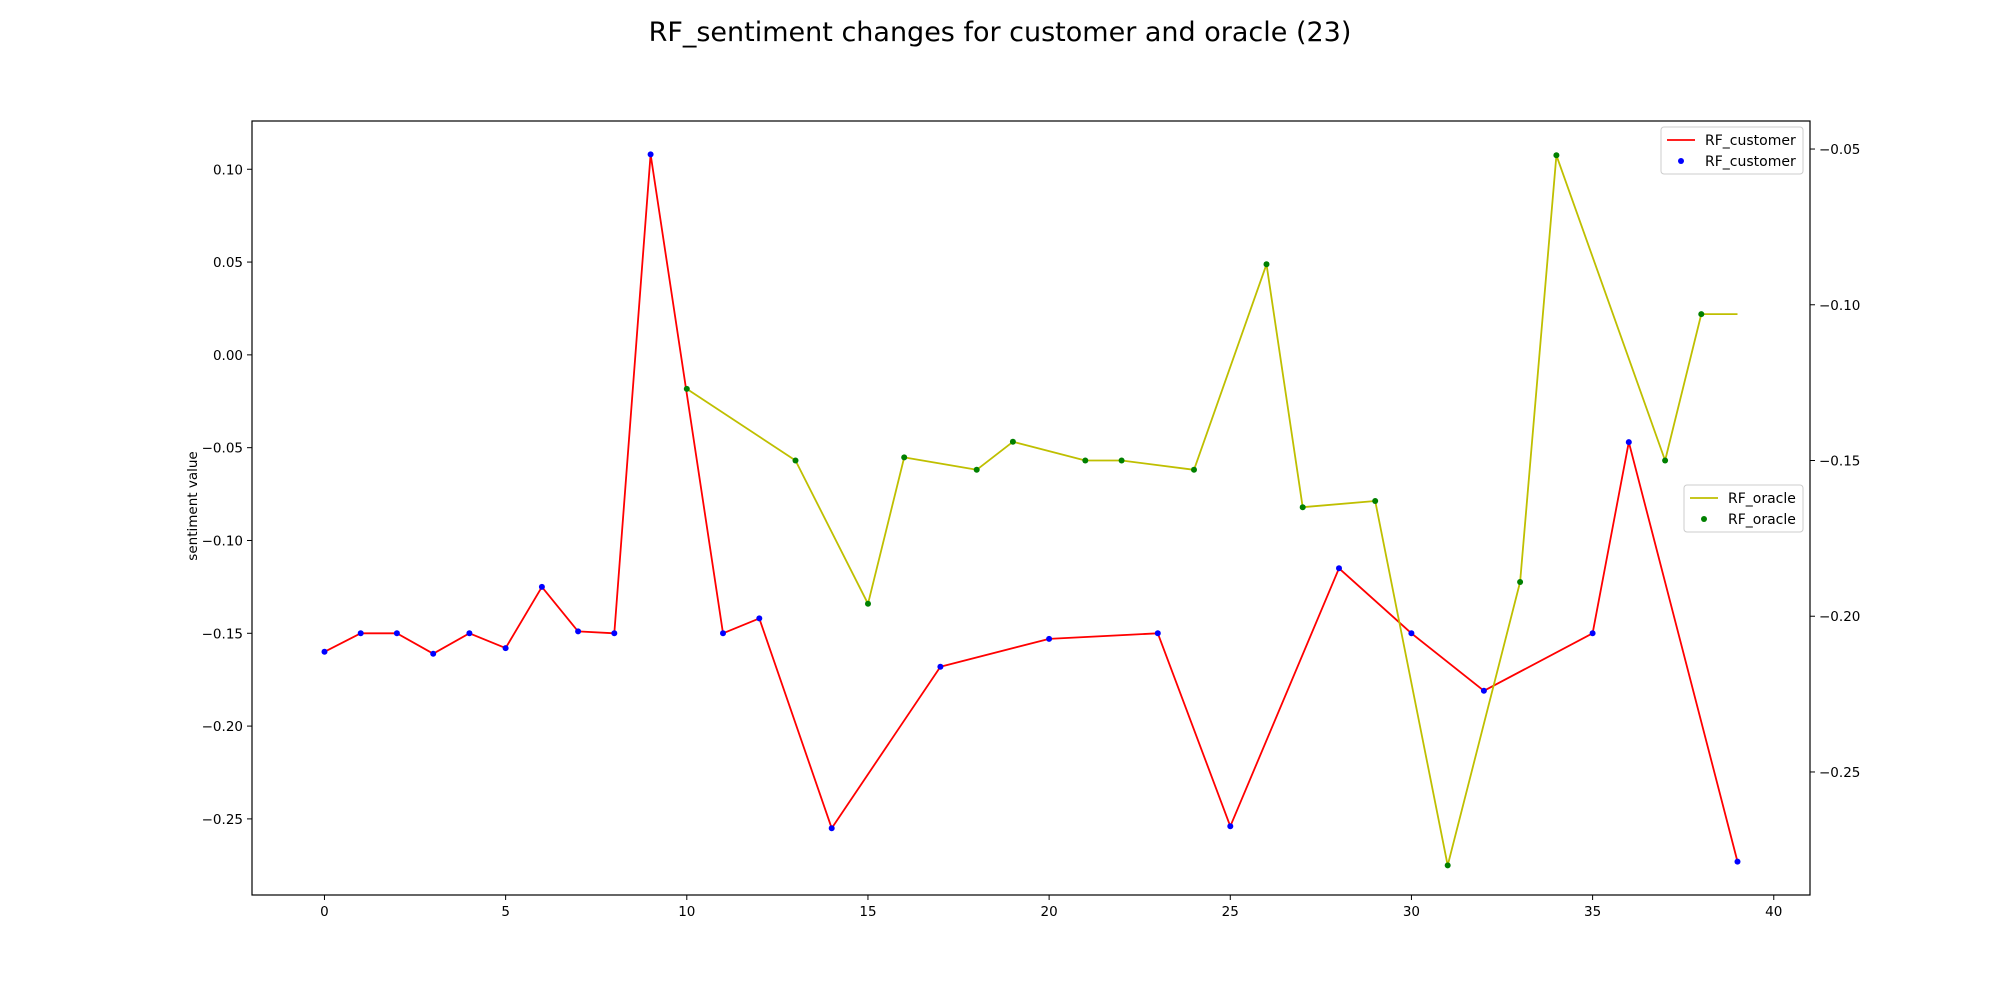  I want to click on y-tick-label: 0.10, so click(228, 170).